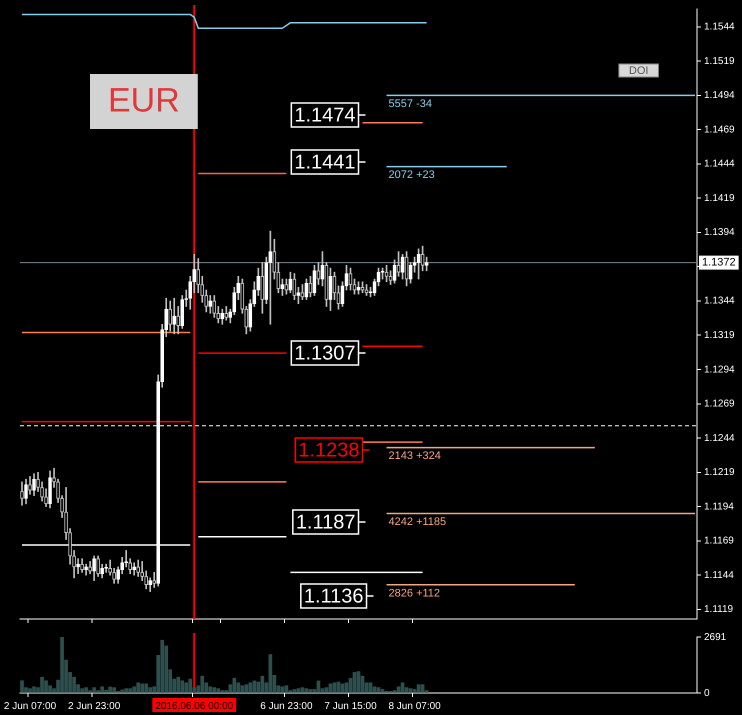  What do you see at coordinates (720, 301) in the screenshot?
I see `y-tick-label: 1.1344` at bounding box center [720, 301].